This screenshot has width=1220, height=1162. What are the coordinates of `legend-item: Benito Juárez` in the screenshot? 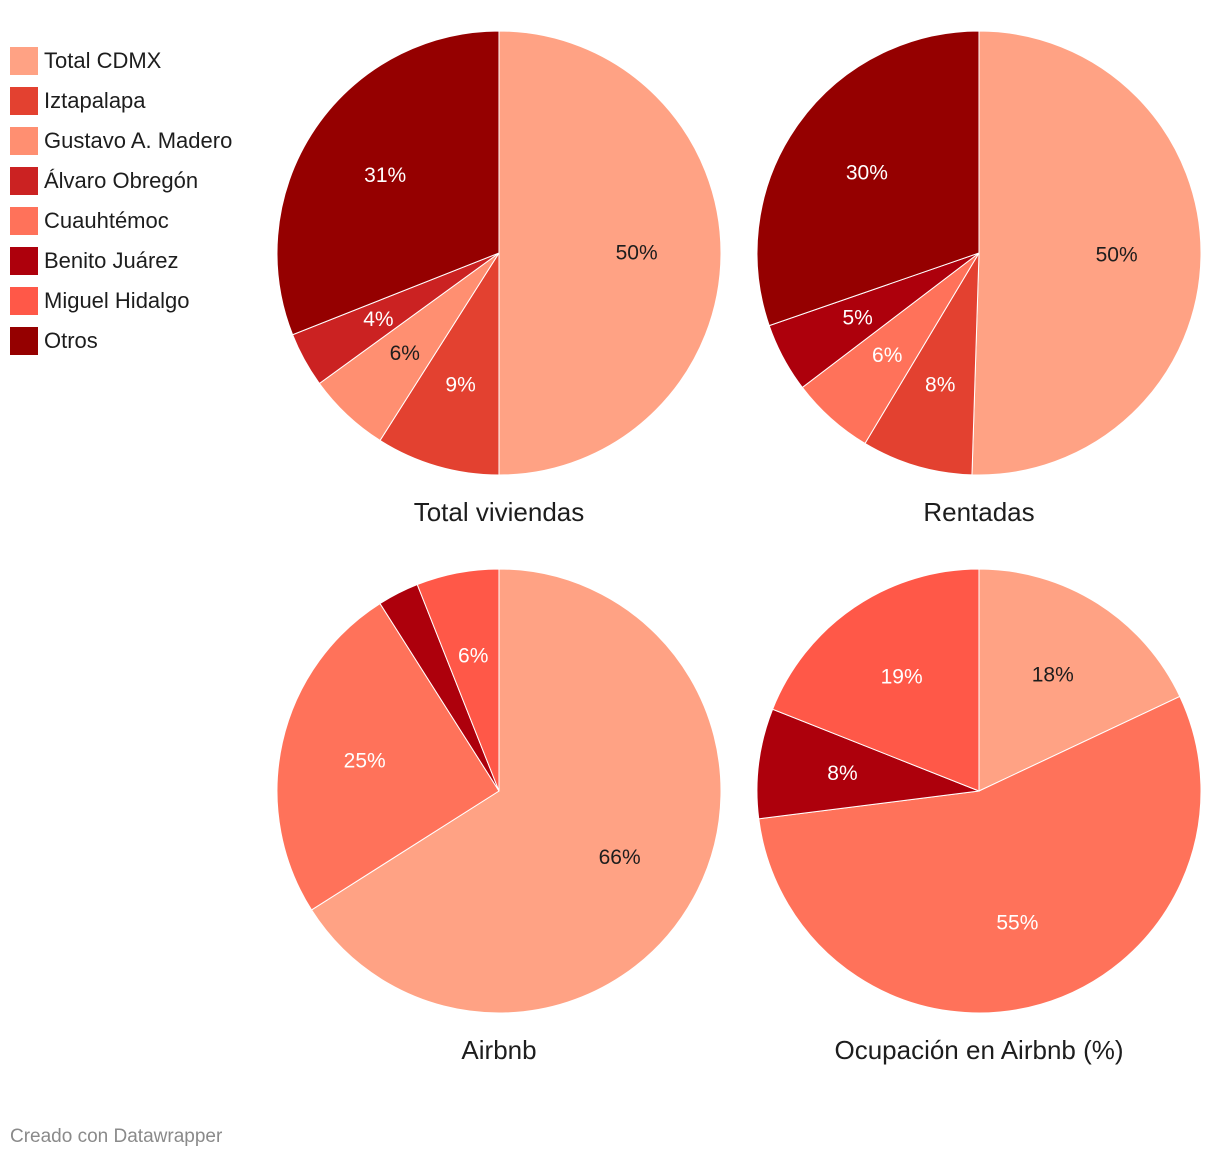 It's located at (121, 261).